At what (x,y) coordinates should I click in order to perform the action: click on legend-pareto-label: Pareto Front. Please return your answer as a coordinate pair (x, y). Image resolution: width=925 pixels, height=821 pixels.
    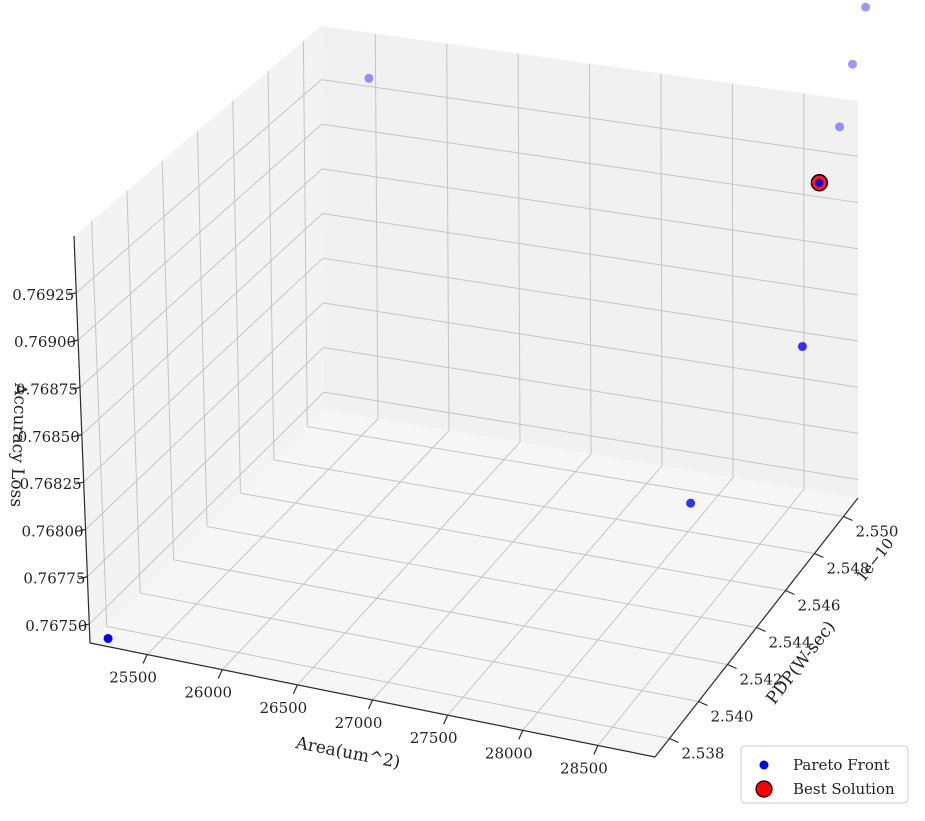
    Looking at the image, I should click on (841, 765).